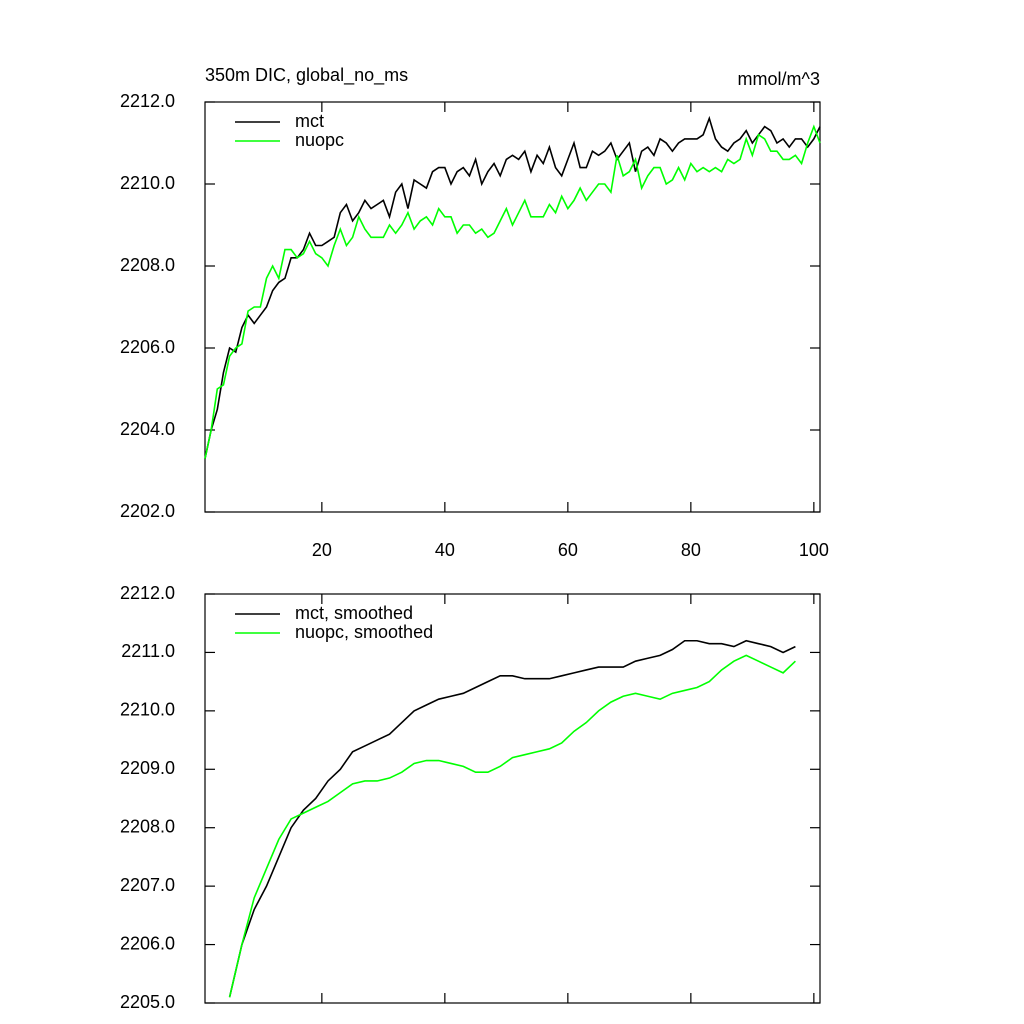 This screenshot has height=1024, width=1024. I want to click on y-tick-label: 2204.0, so click(147, 429).